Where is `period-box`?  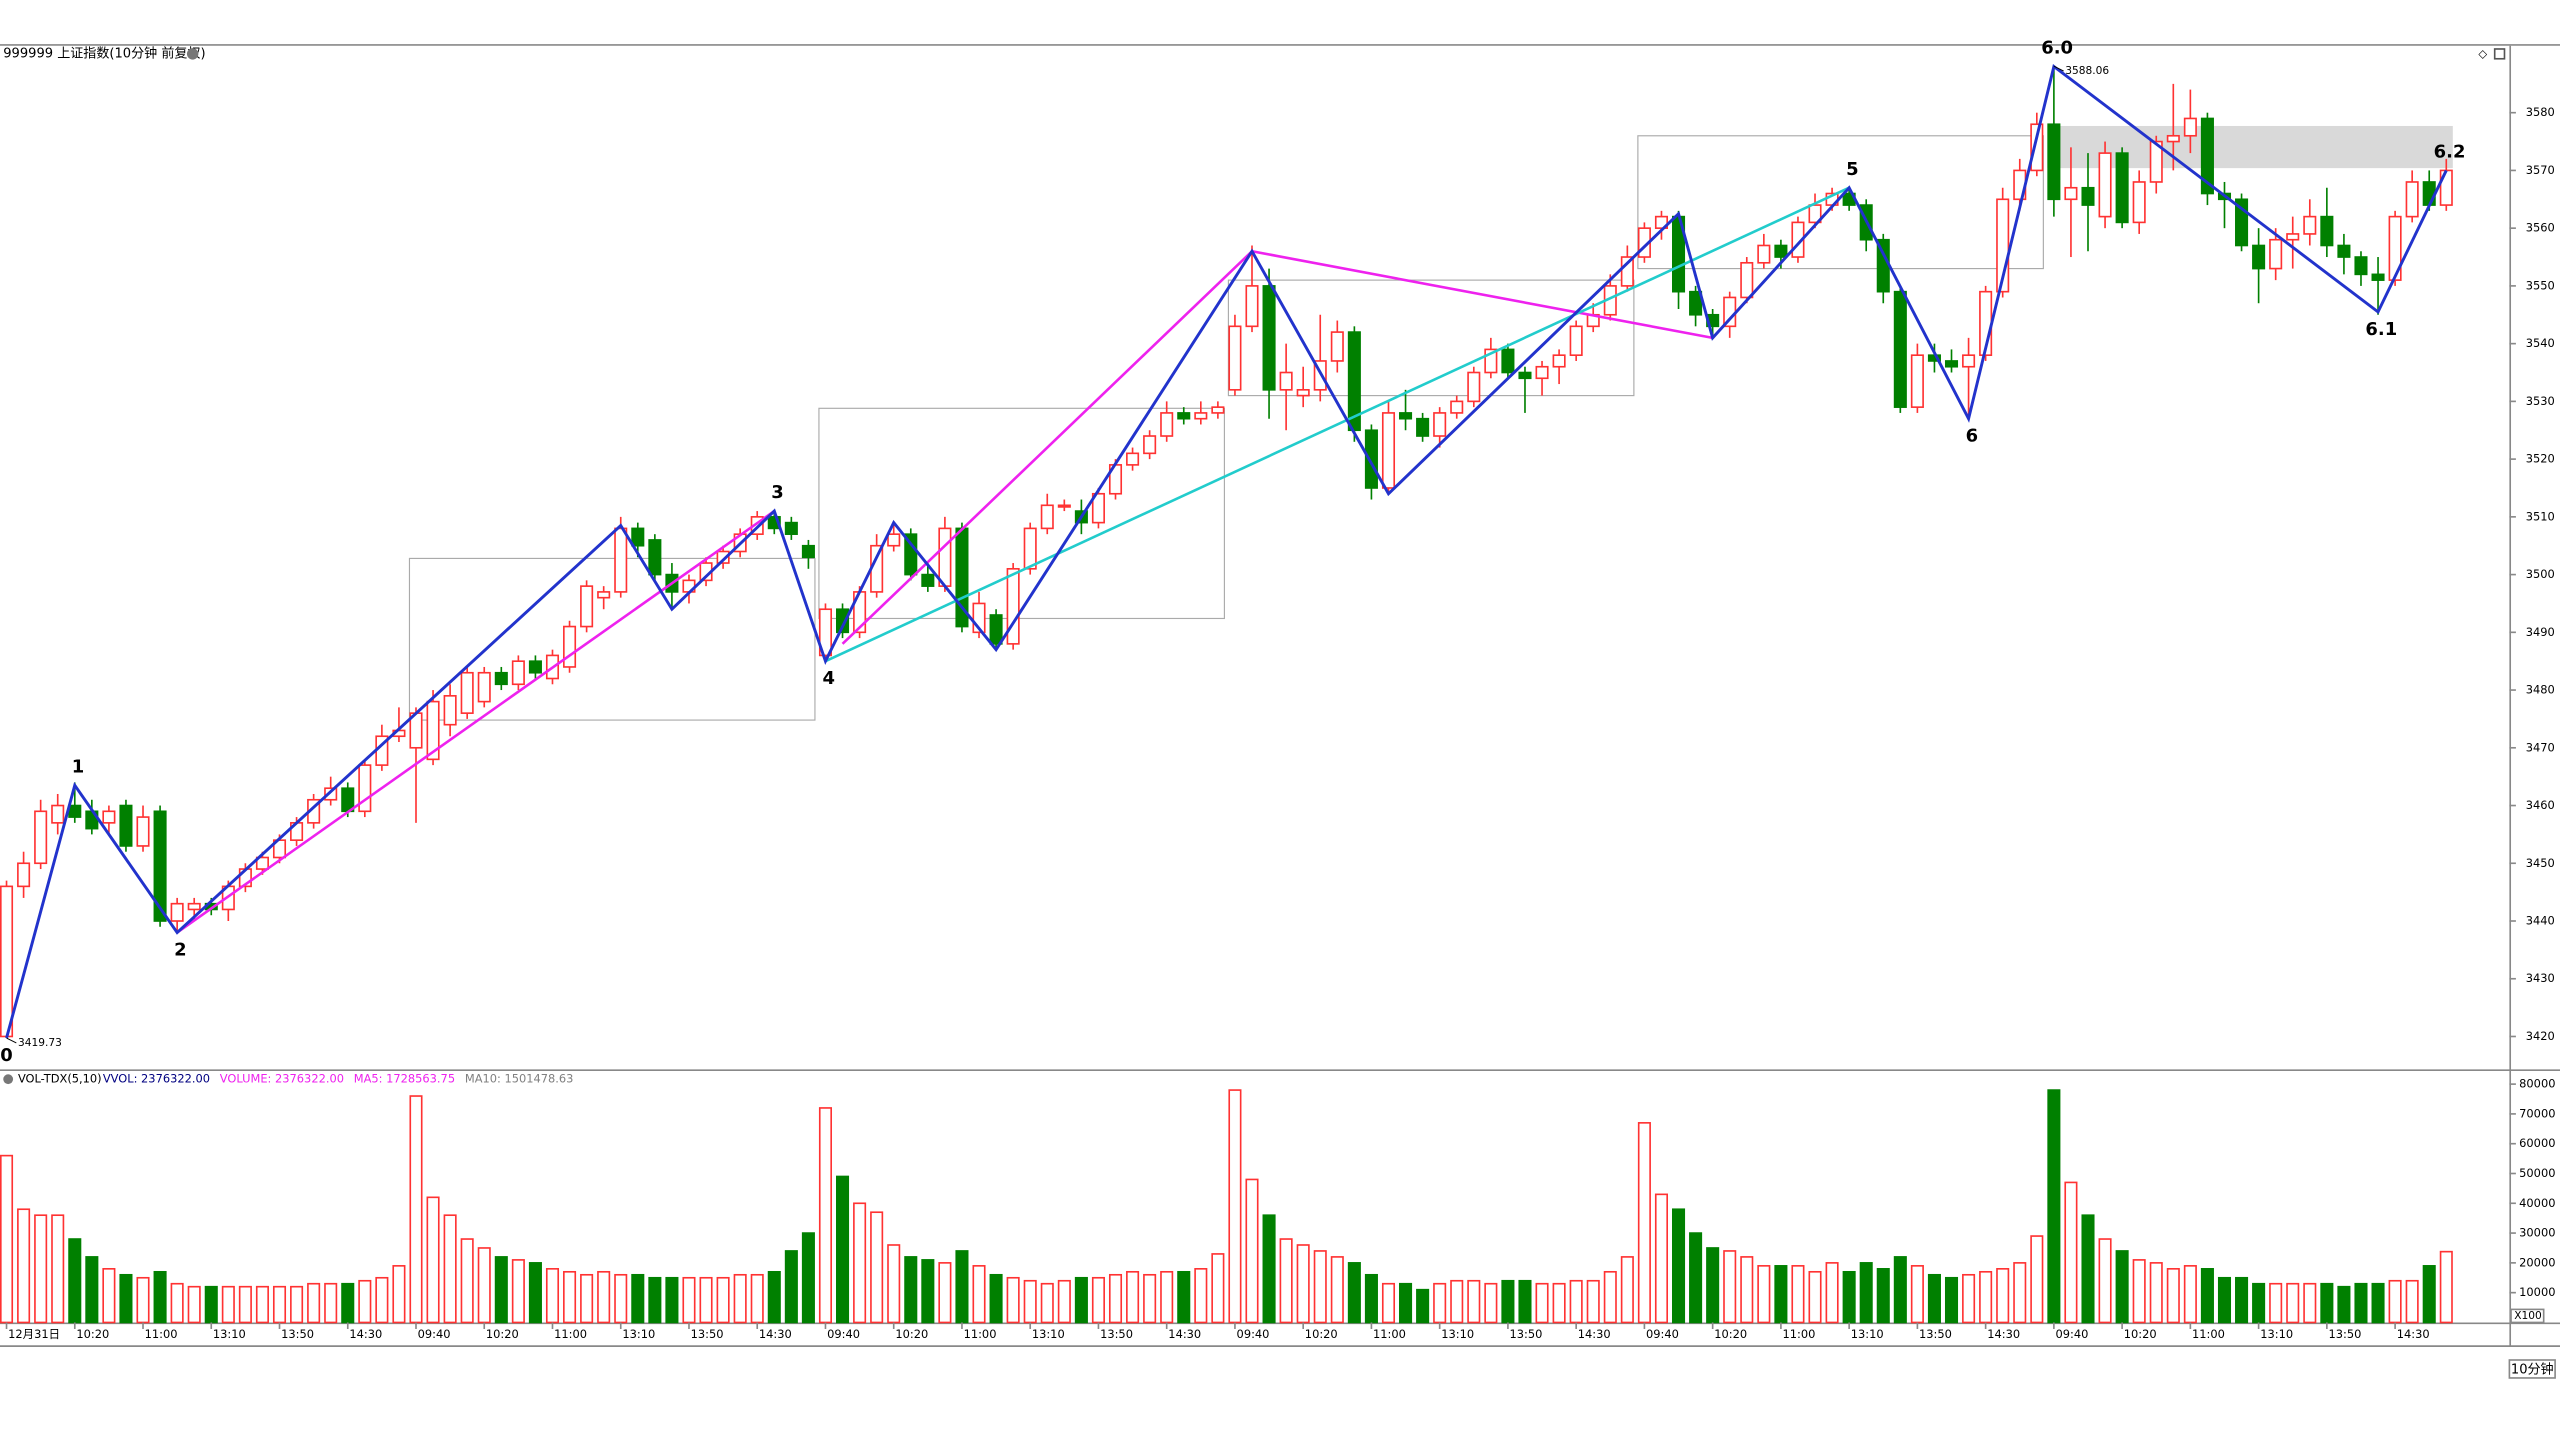 period-box is located at coordinates (2532, 1369).